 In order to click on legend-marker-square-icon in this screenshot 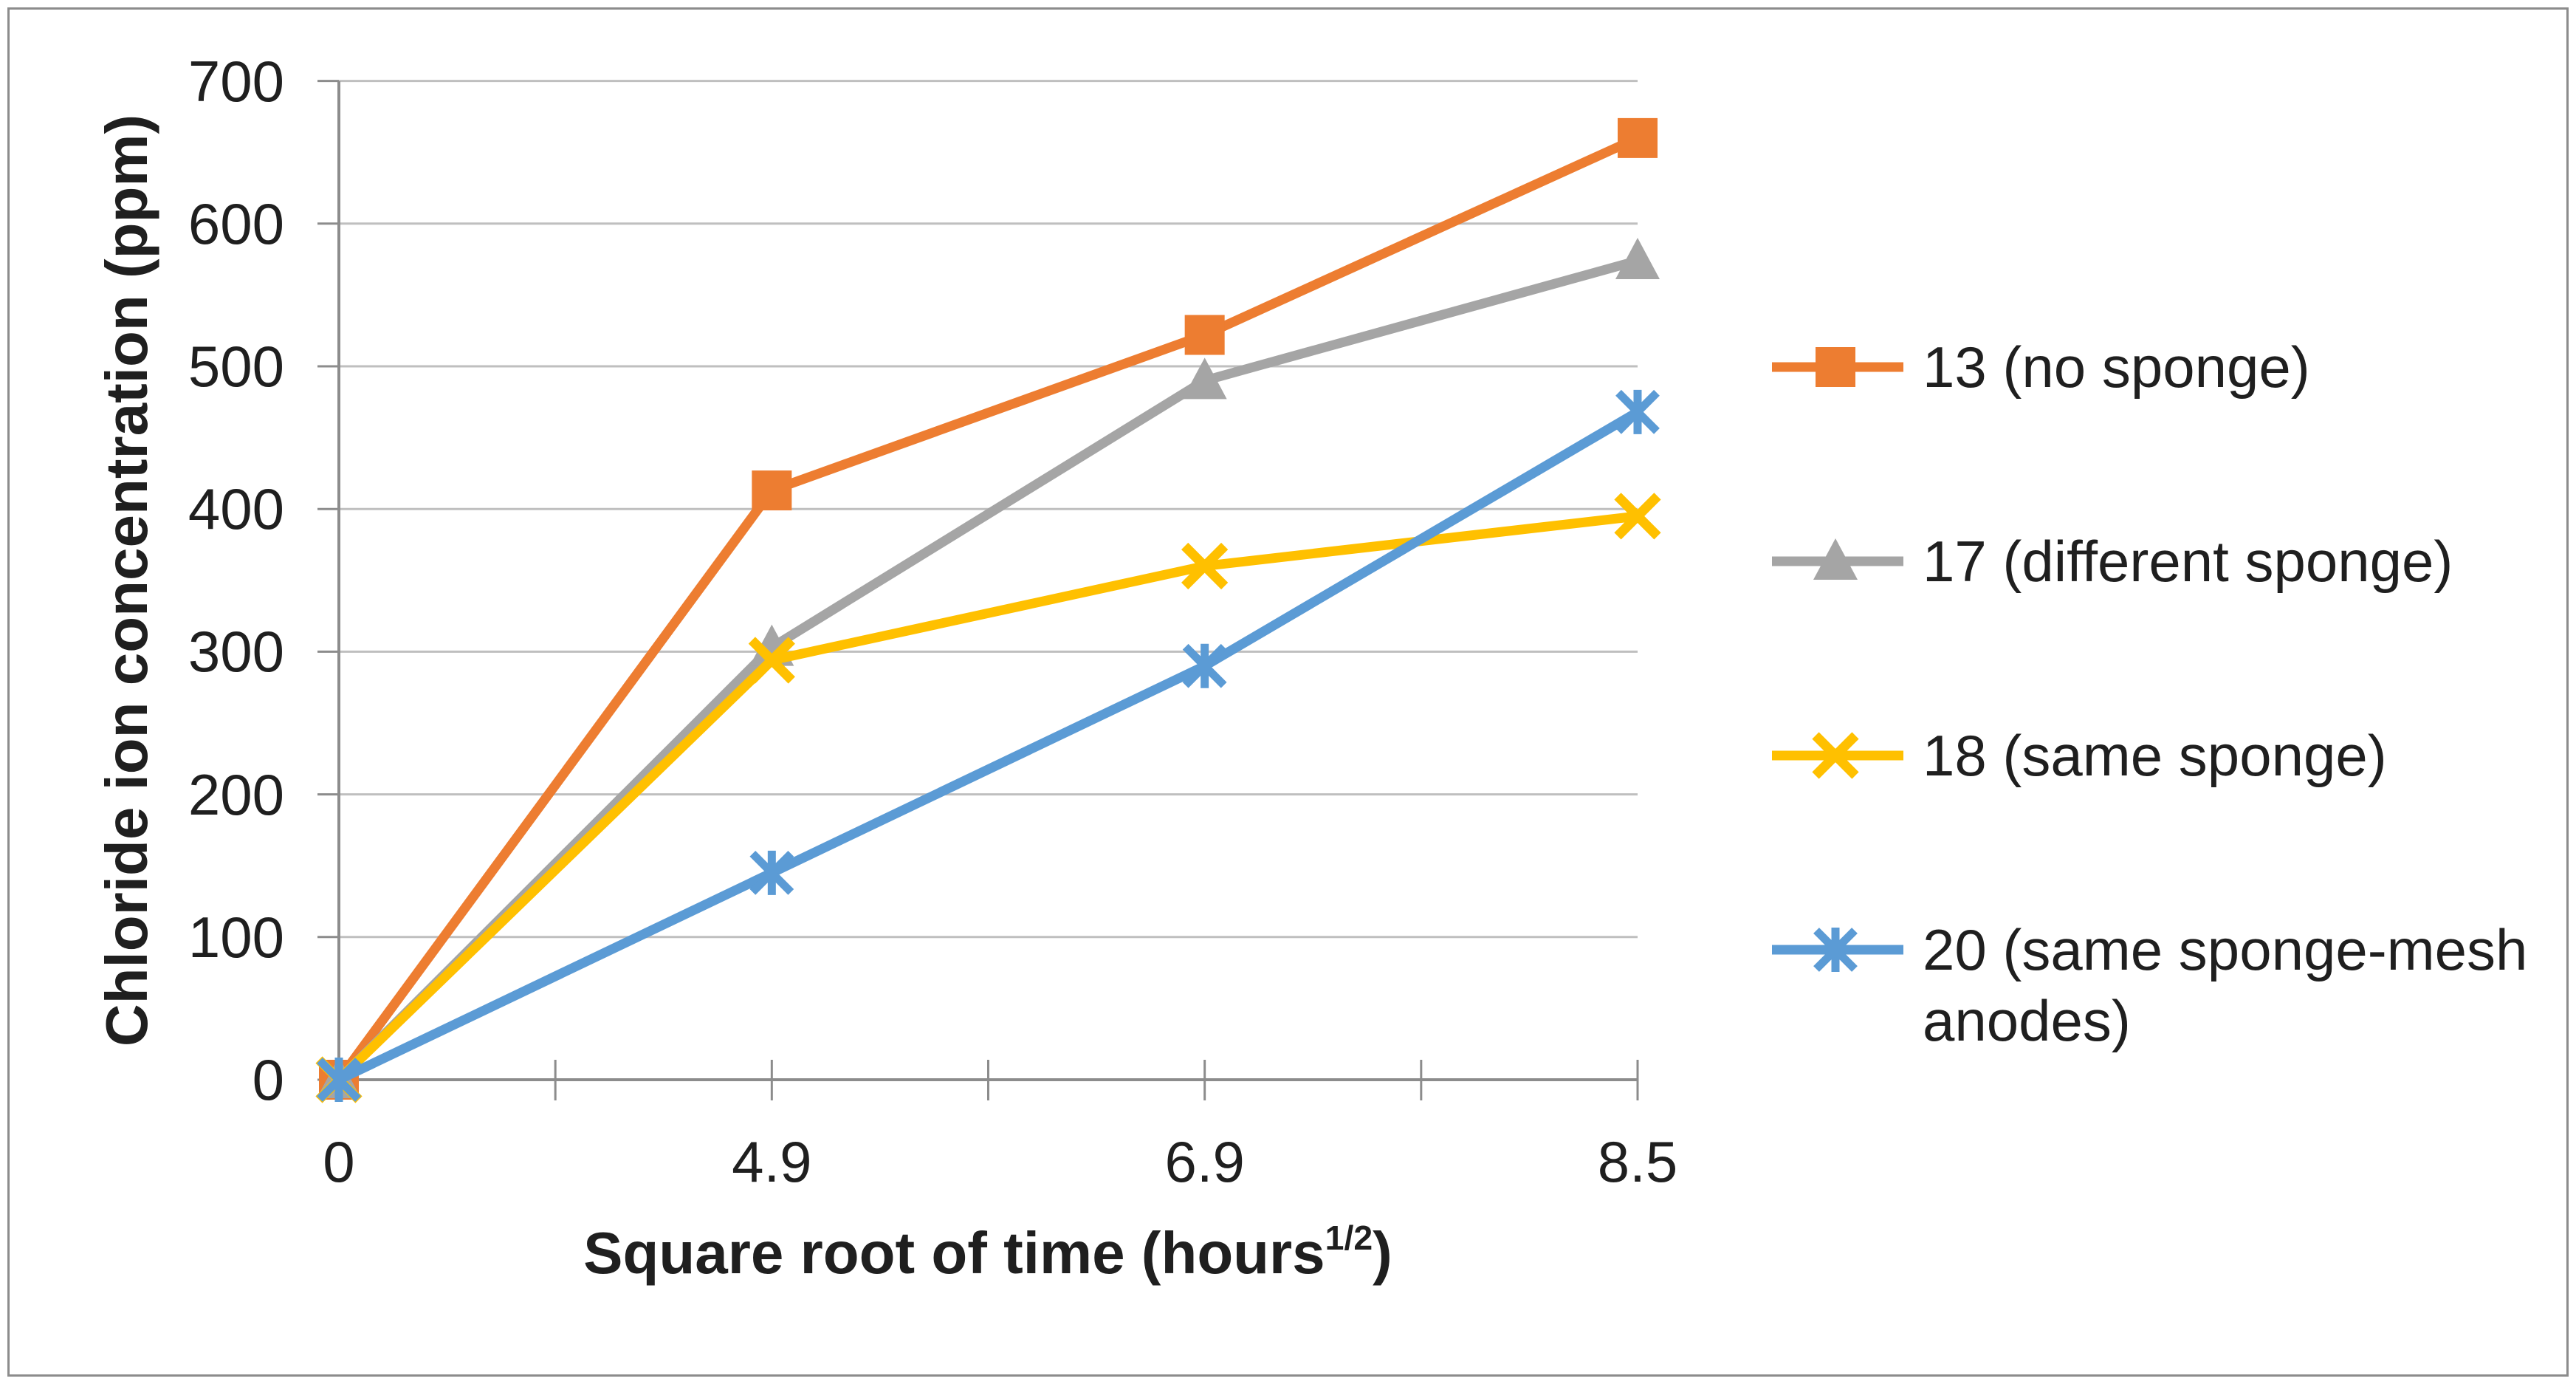, I will do `click(1837, 367)`.